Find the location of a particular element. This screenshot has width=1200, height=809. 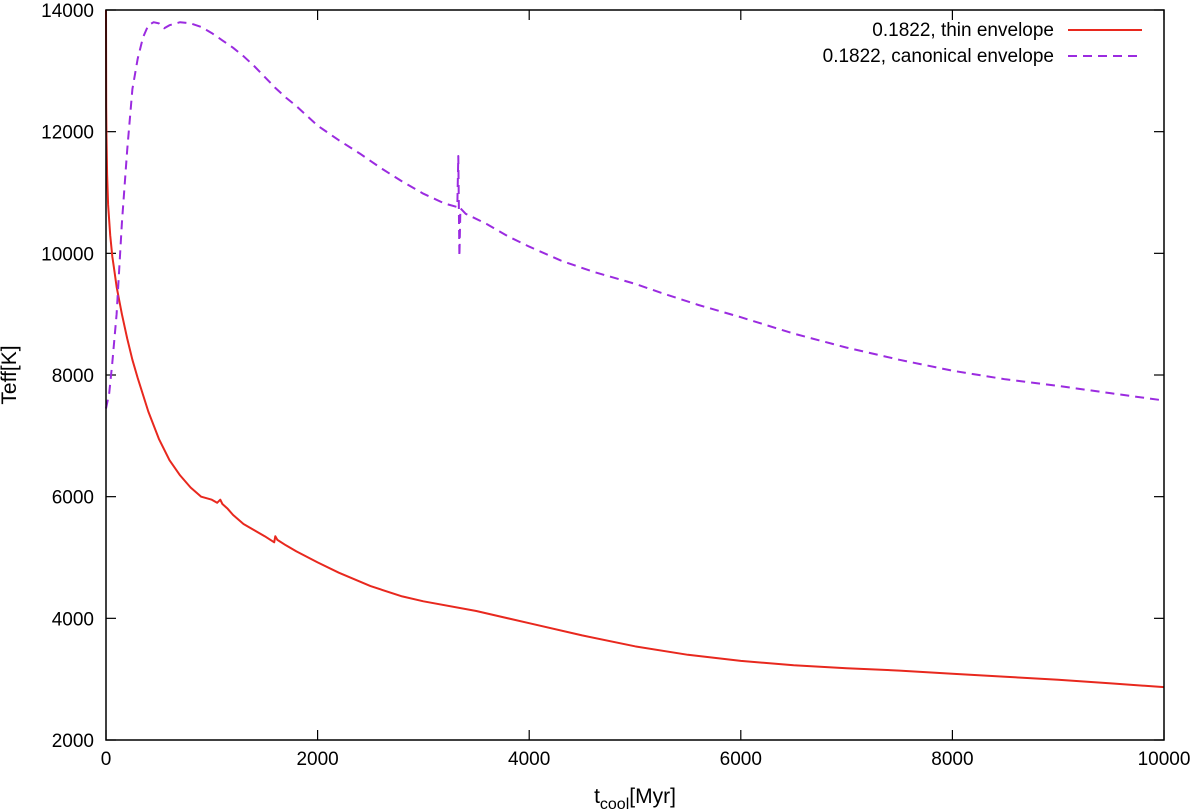

y-tick-label: 2000 is located at coordinates (73, 741).